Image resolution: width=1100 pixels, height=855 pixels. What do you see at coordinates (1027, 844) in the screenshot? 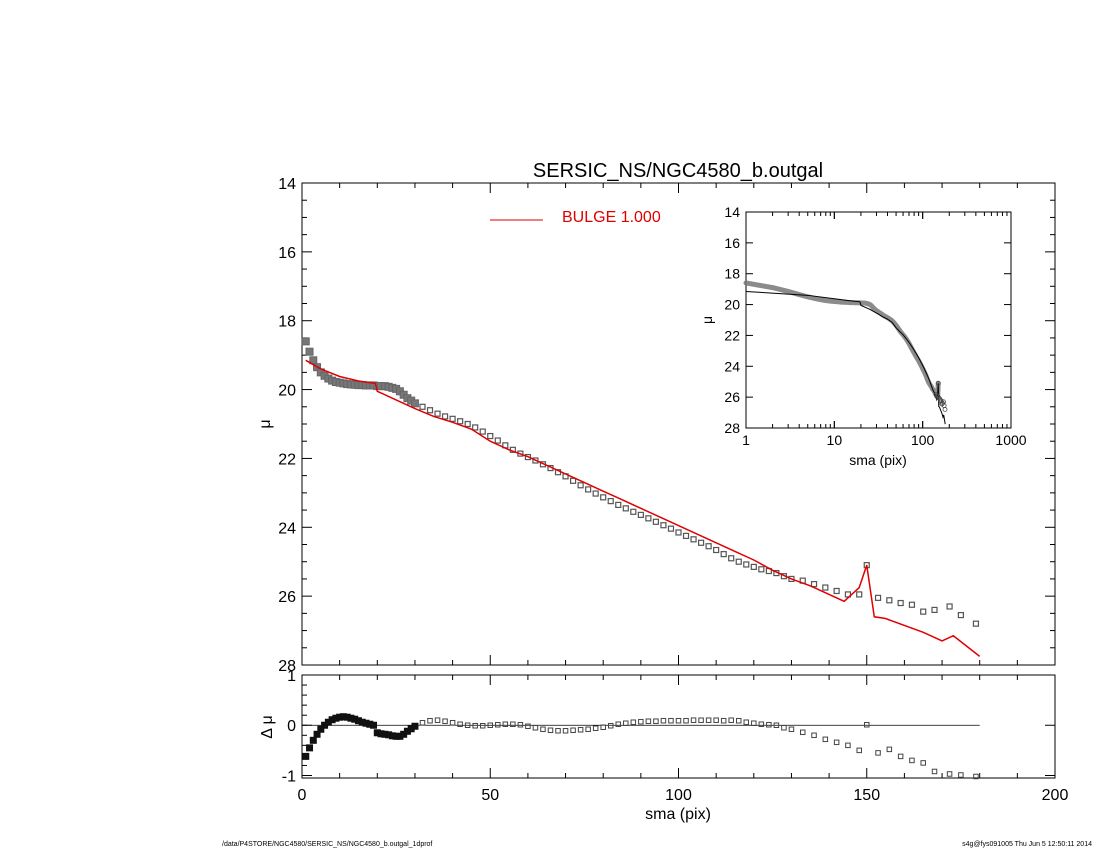
I see `footer-timestamp: s4g@fys091005 Thu Jun 5 12:50:11 2014` at bounding box center [1027, 844].